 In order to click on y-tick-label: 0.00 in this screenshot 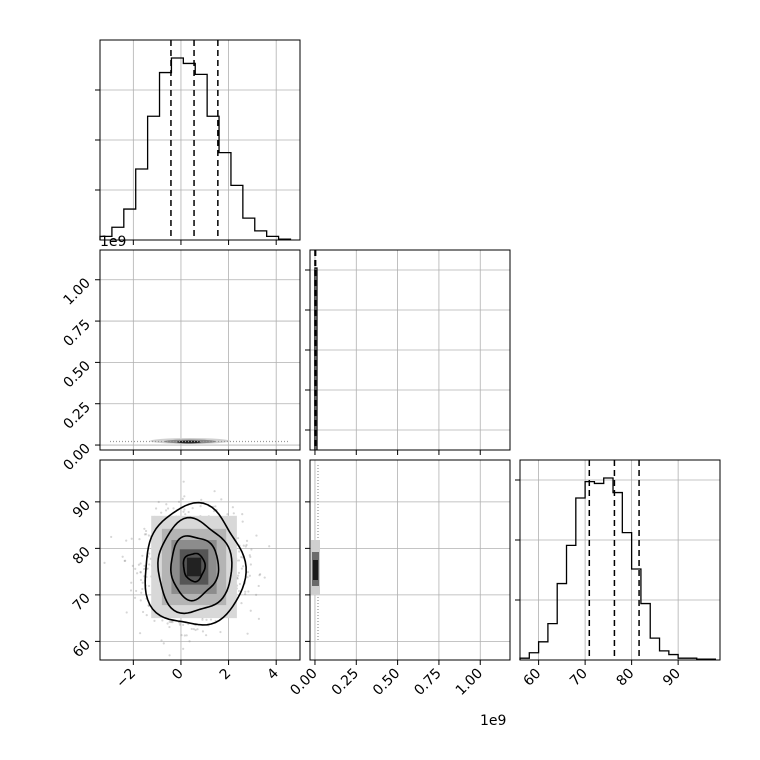, I will do `click(76, 457)`.